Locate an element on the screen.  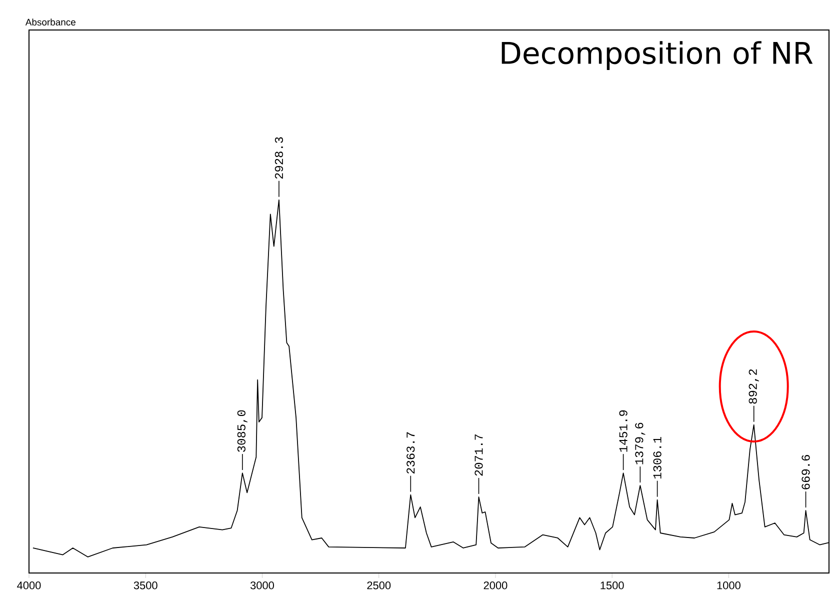
annotation: 1451.9 is located at coordinates (623, 431).